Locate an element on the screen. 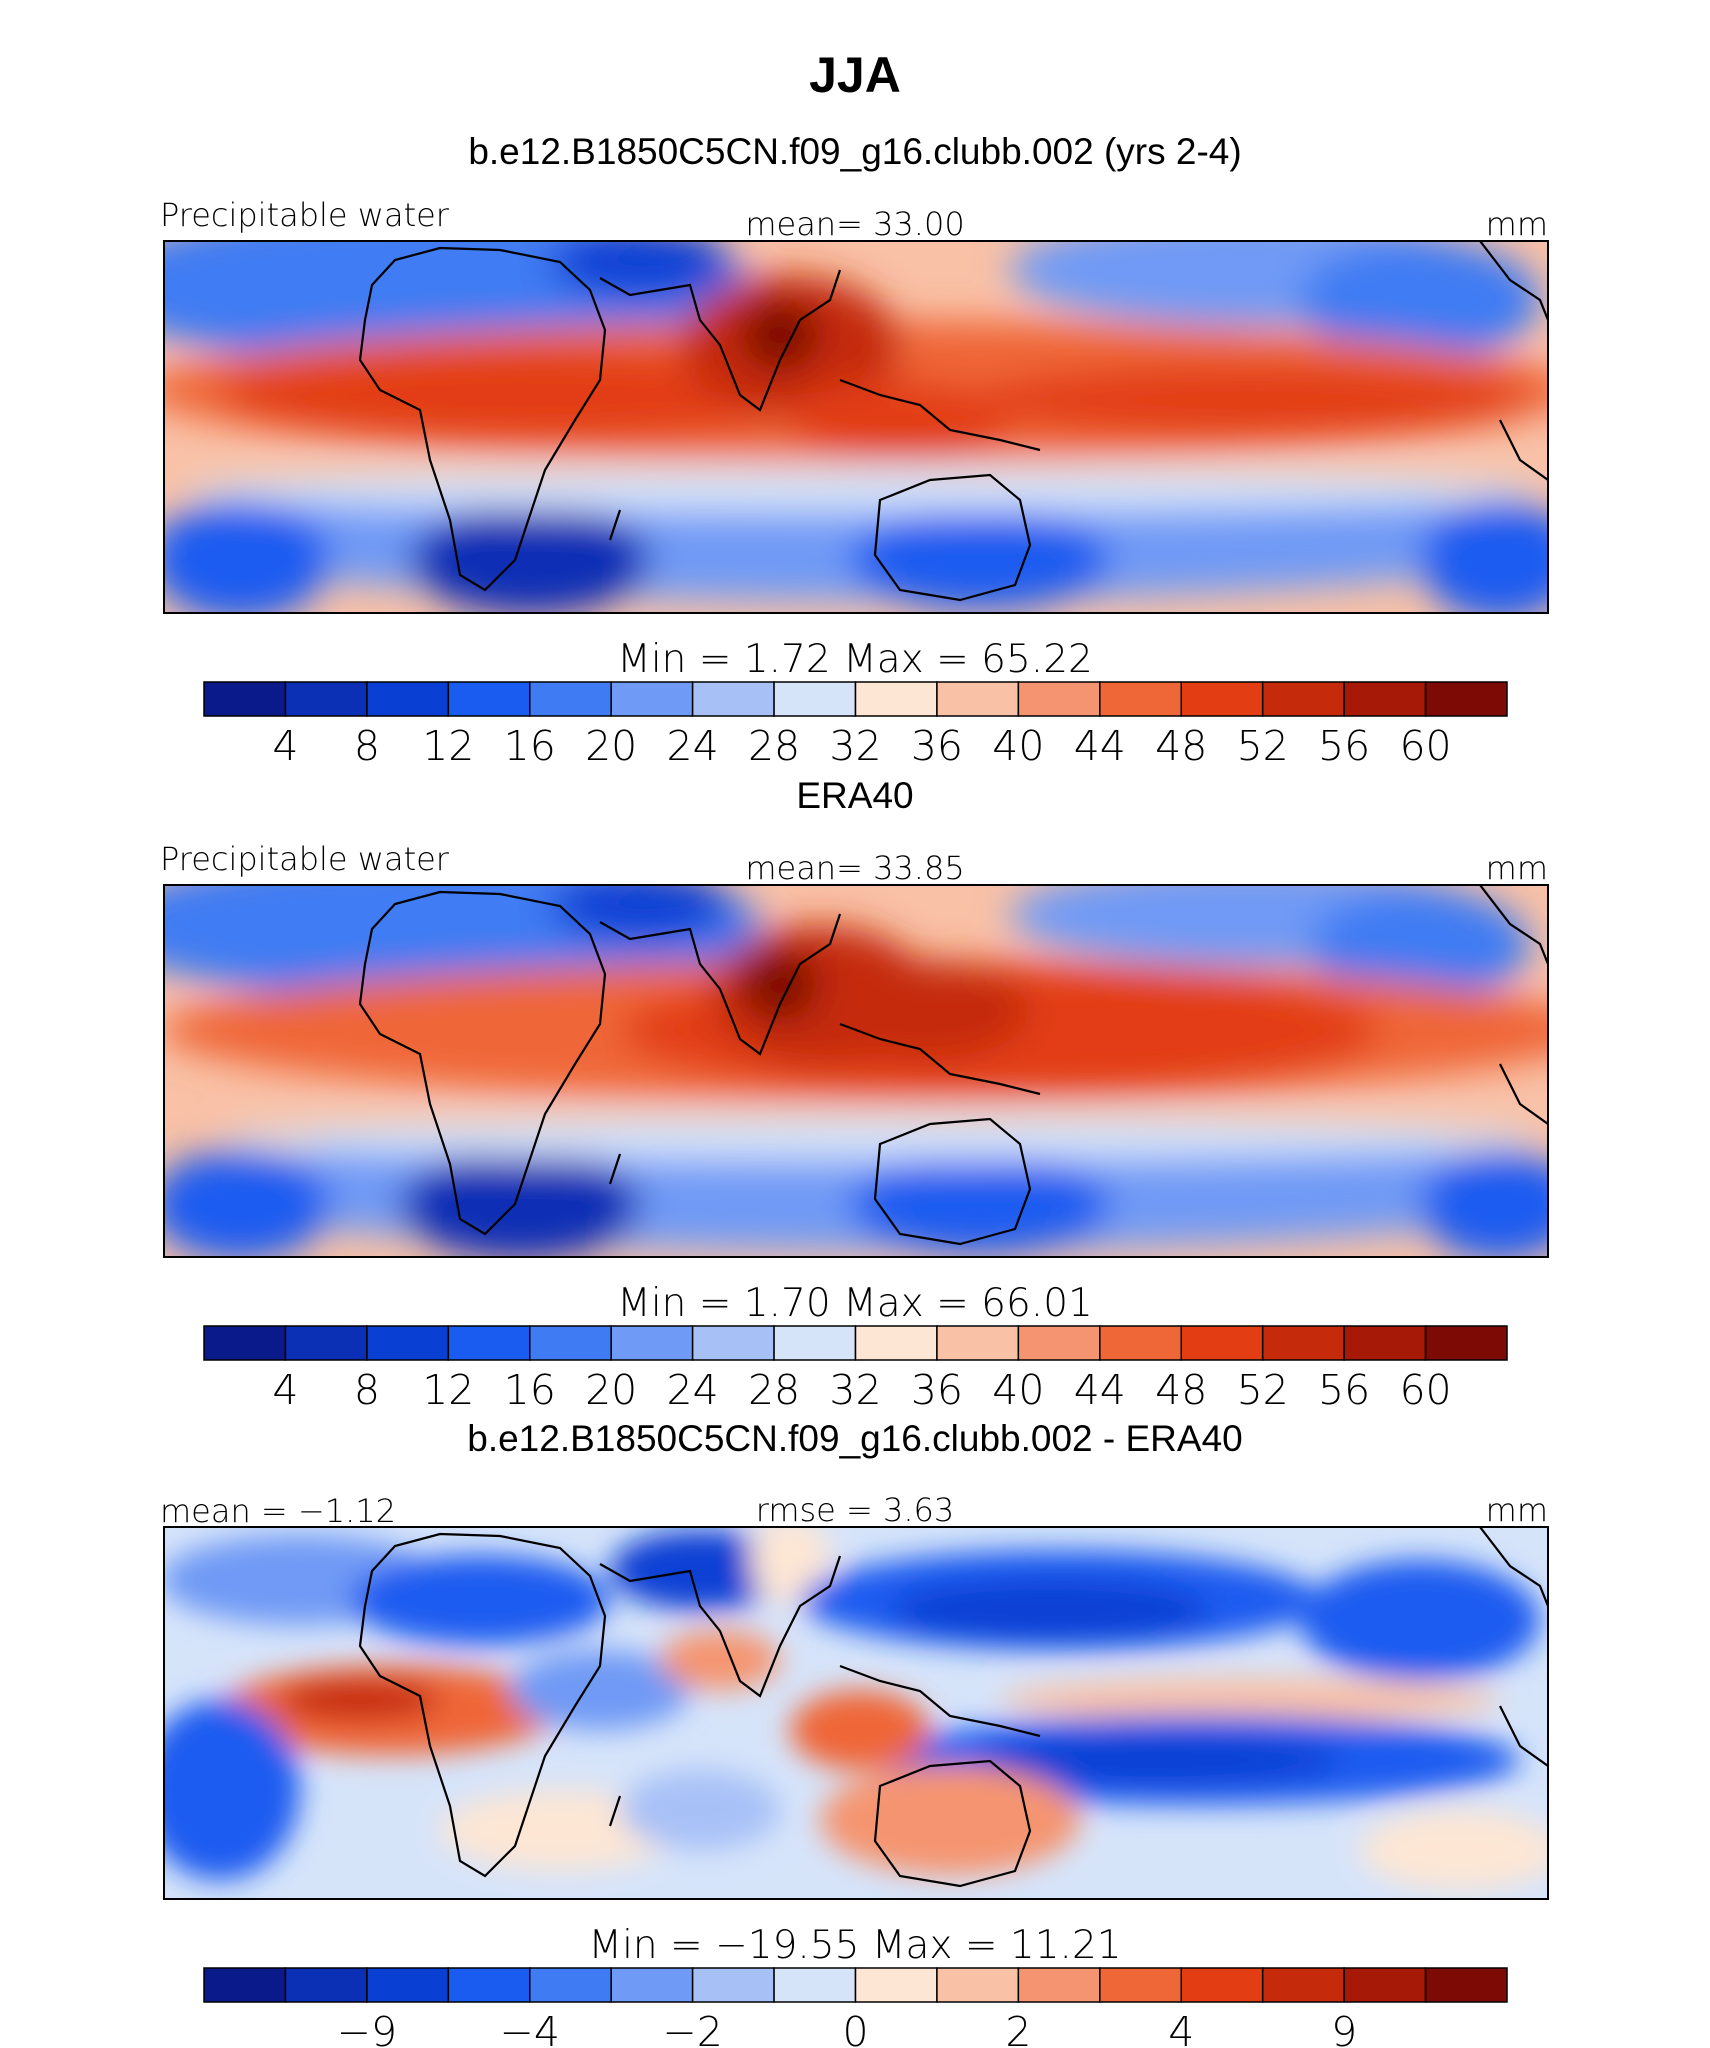 The width and height of the screenshot is (1710, 2048). panel-3-colorbar: −9 −4 −2 0 2 4 9 is located at coordinates (855, 2007).